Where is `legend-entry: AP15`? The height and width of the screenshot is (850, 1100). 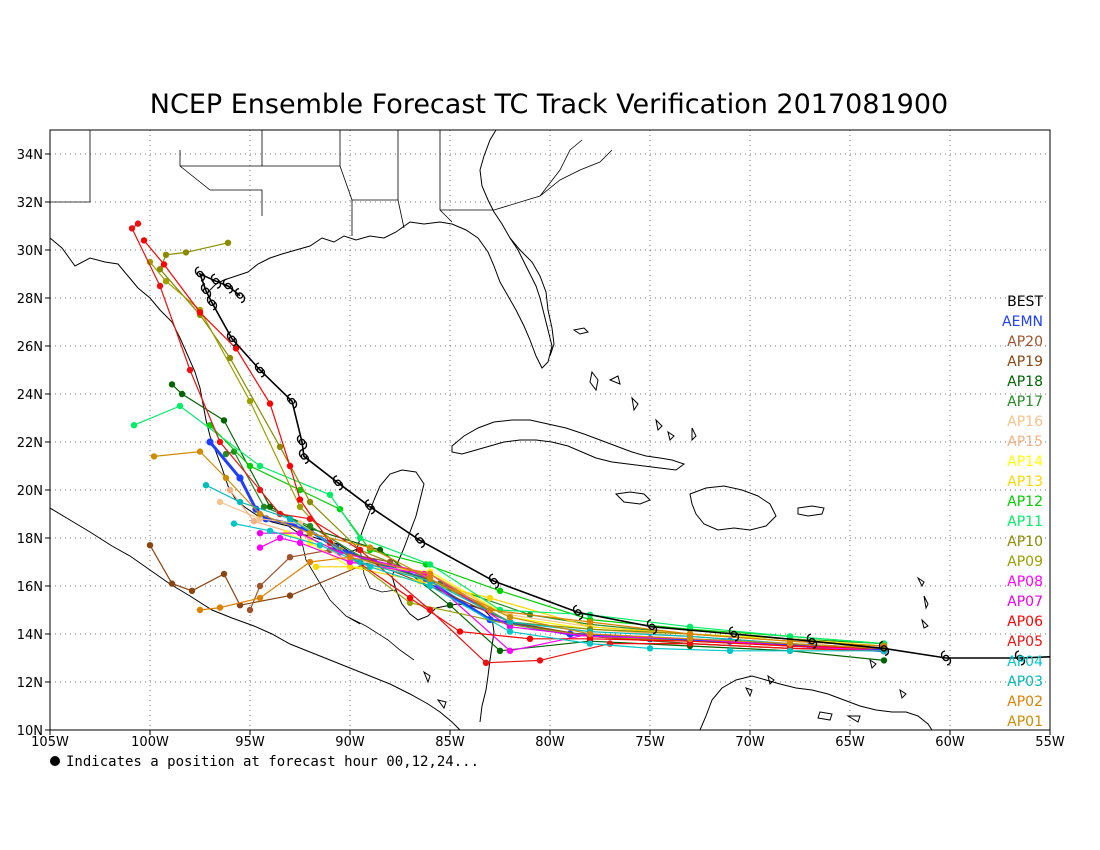
legend-entry: AP15 is located at coordinates (1025, 442).